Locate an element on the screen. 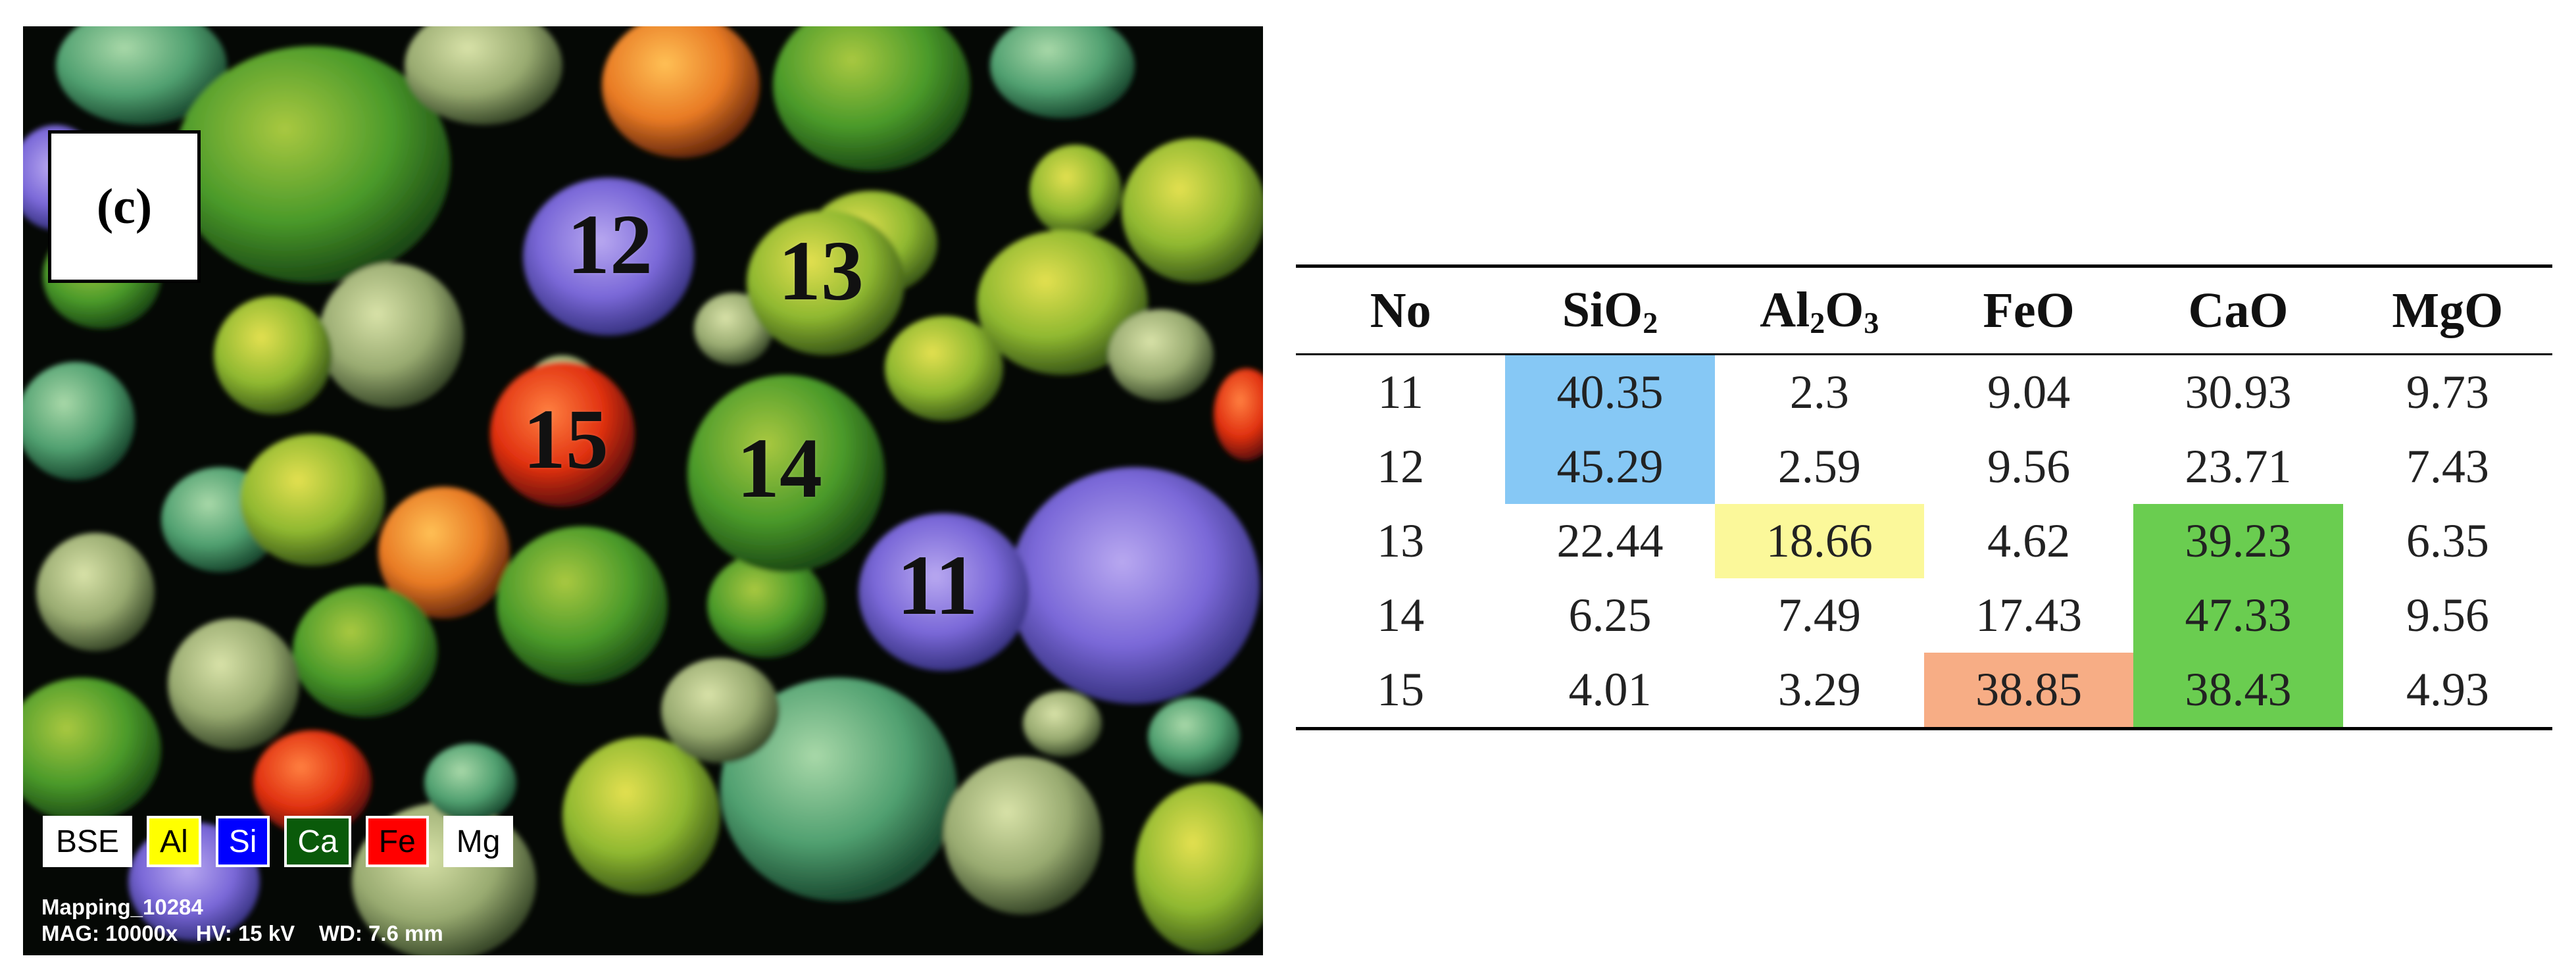 The image size is (2576, 977). column-header-text: No is located at coordinates (1400, 310).